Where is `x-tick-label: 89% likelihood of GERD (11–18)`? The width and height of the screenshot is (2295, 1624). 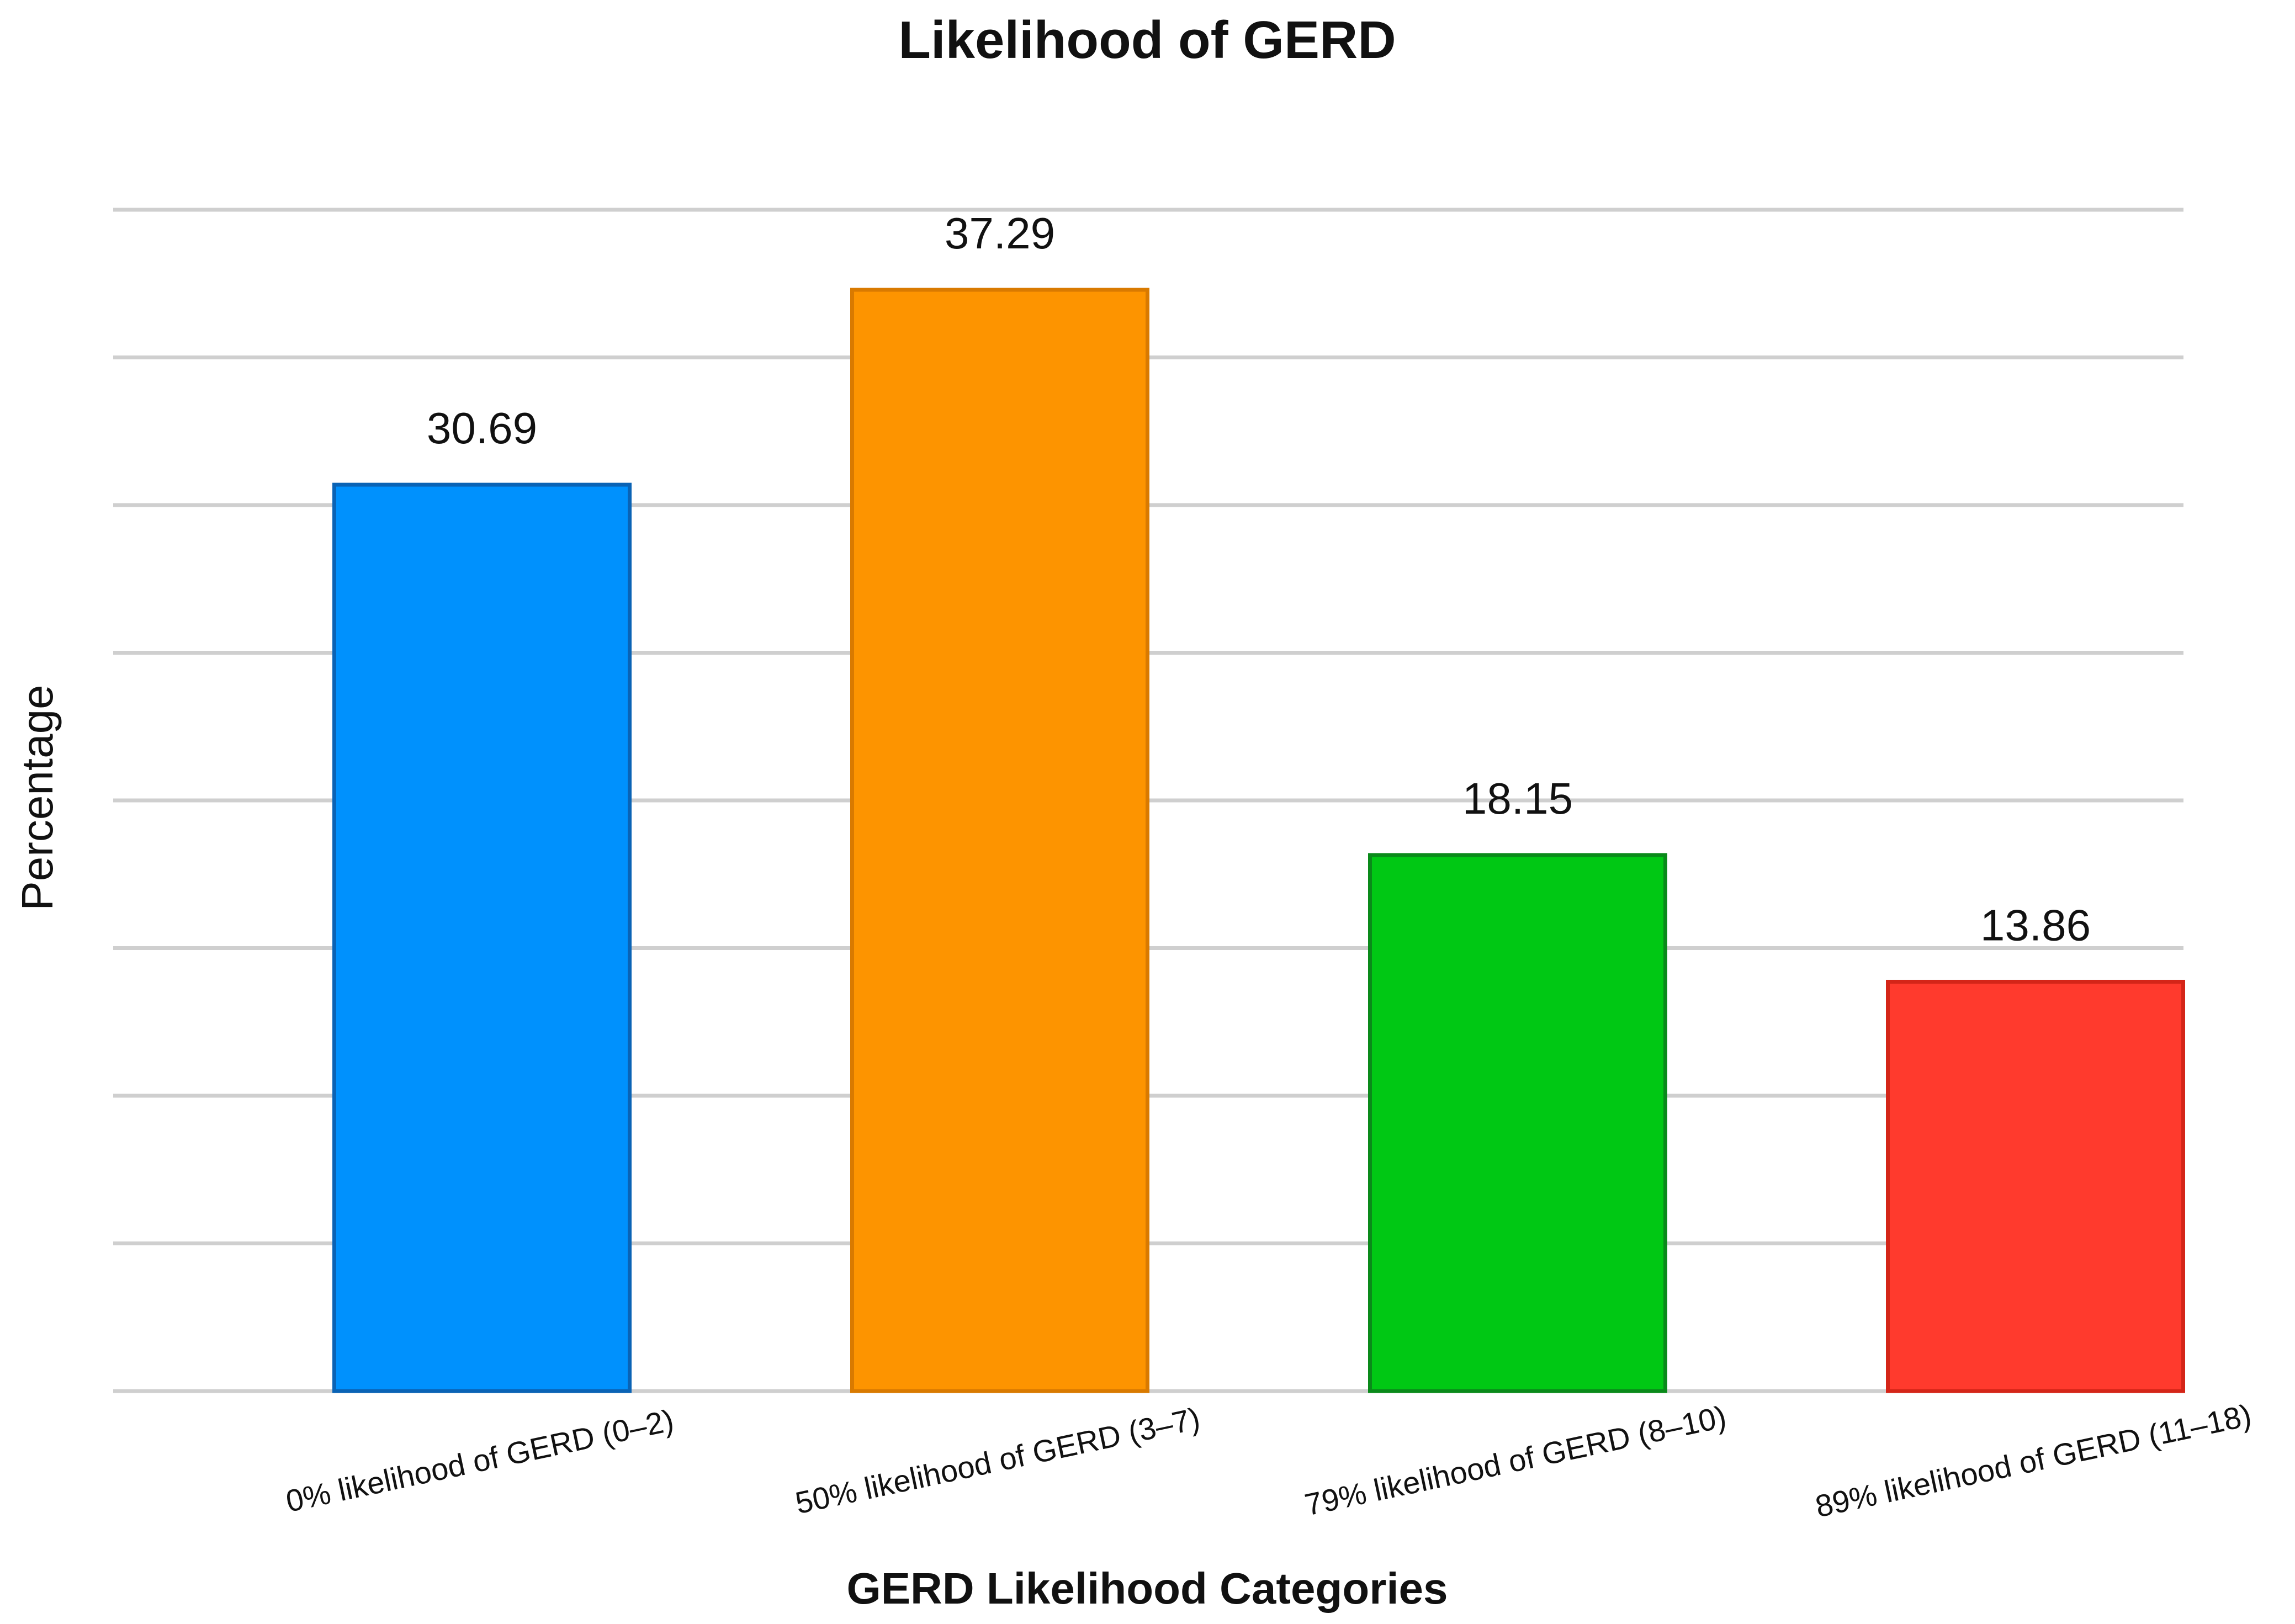 x-tick-label: 89% likelihood of GERD (11–18) is located at coordinates (2033, 1460).